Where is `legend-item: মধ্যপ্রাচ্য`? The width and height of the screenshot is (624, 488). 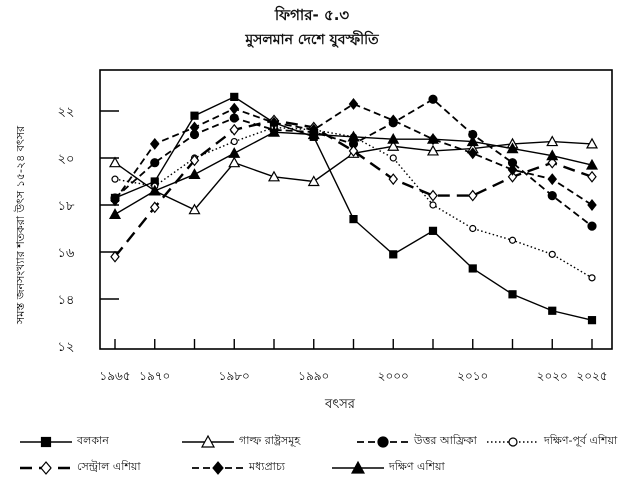
legend-item: মধ্যপ্রাচ্য is located at coordinates (237, 467).